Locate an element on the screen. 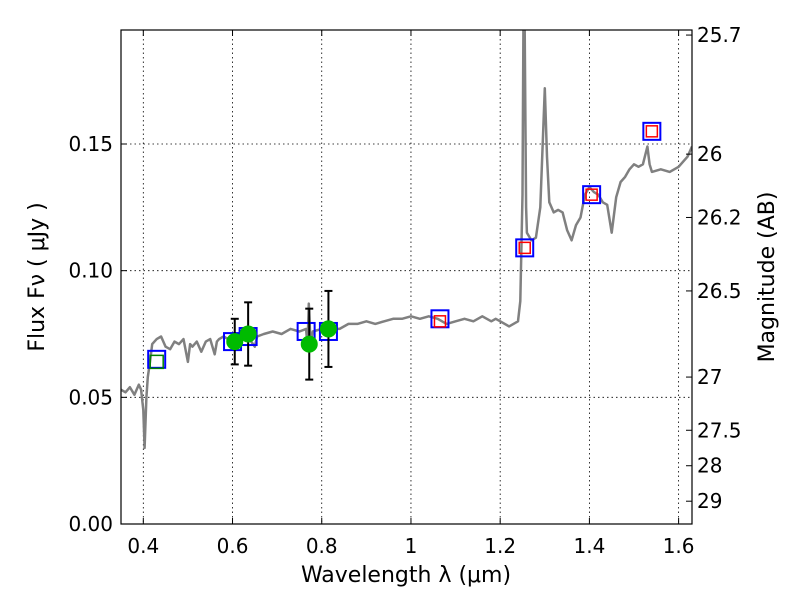 This screenshot has height=600, width=800. y-tick-label: 0.15 is located at coordinates (90, 144).